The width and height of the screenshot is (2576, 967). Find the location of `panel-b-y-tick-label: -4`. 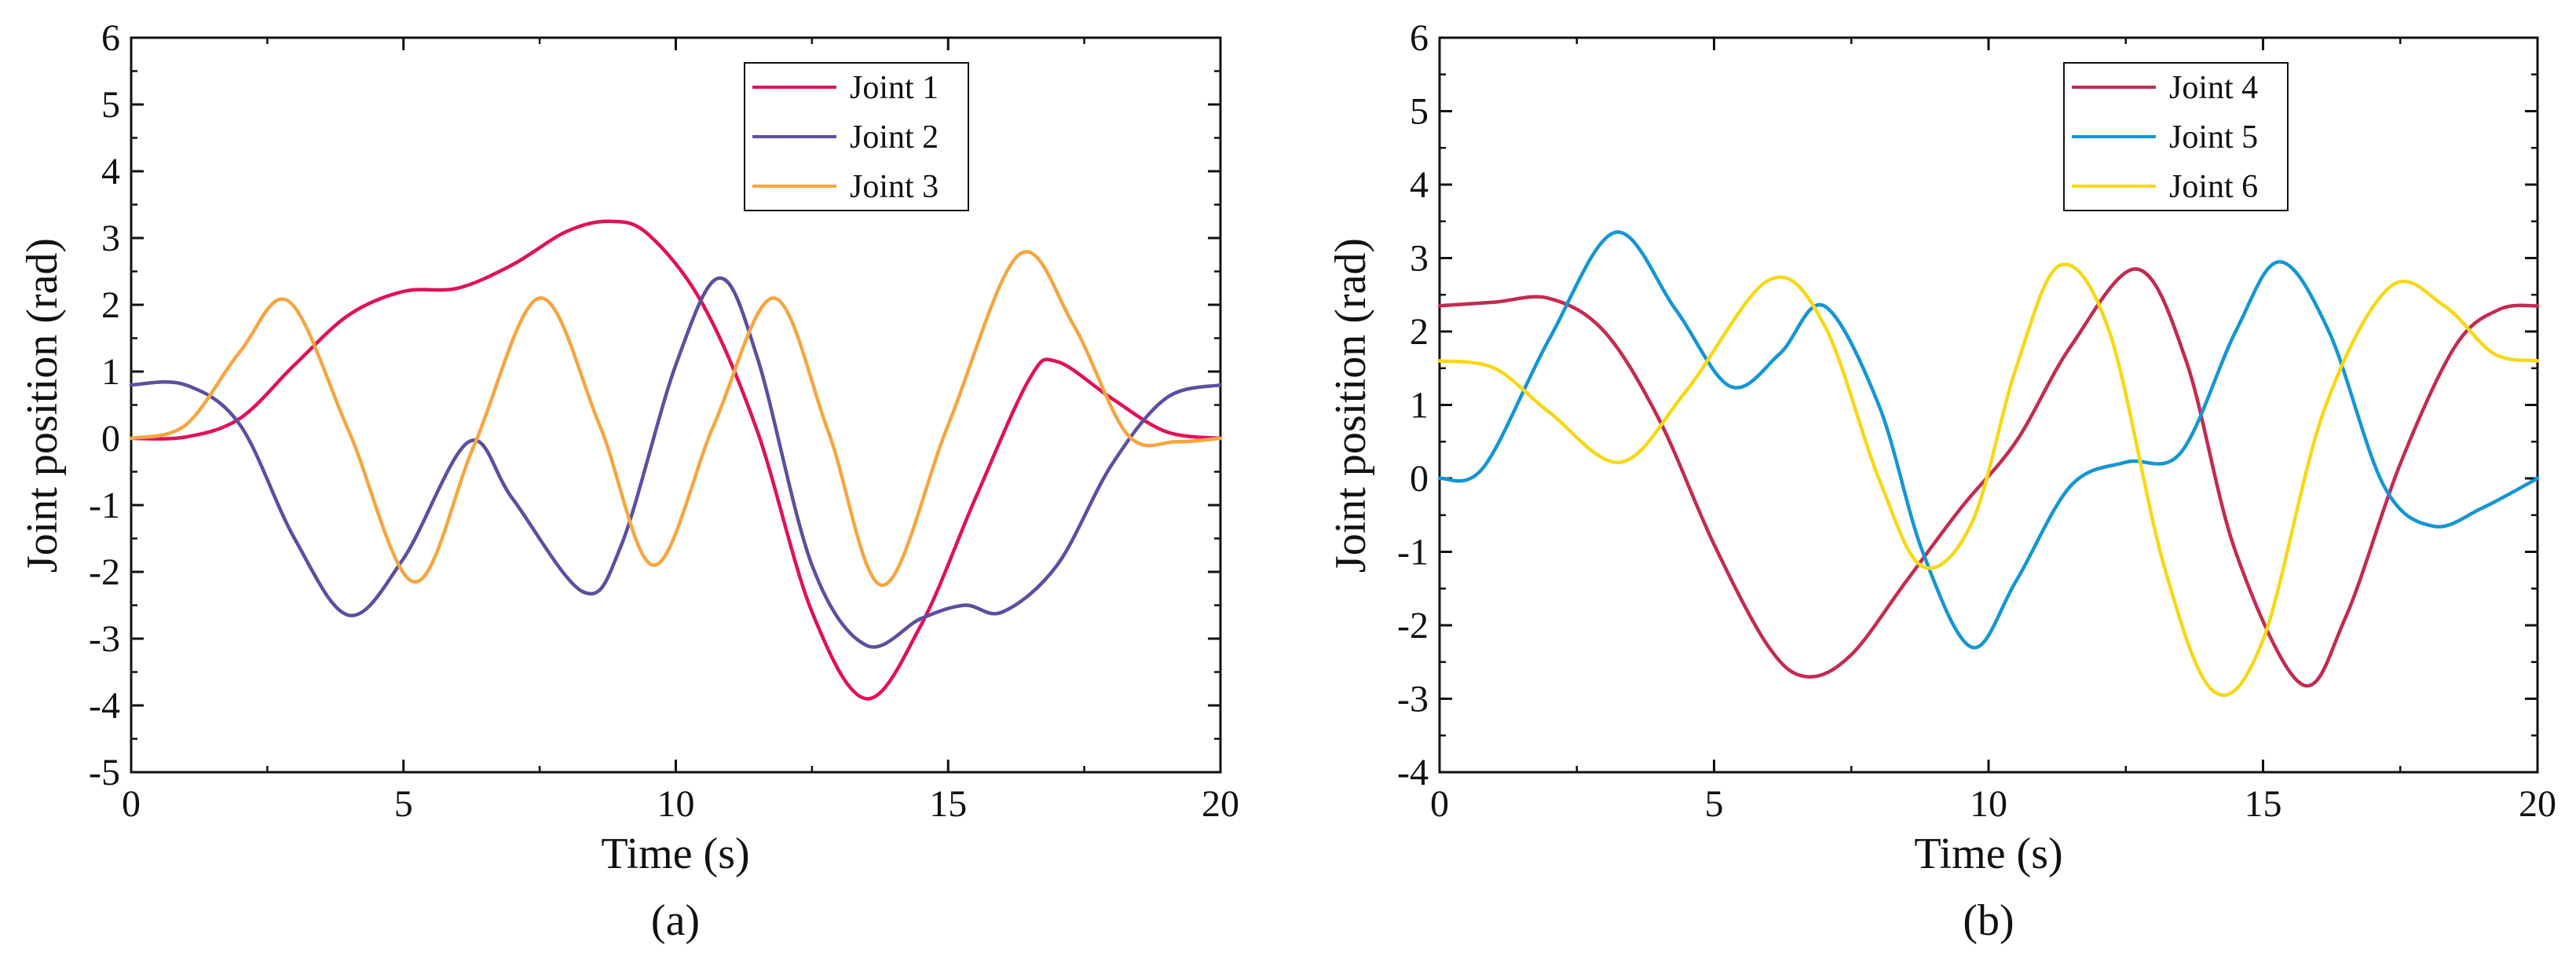

panel-b-y-tick-label: -4 is located at coordinates (1413, 772).